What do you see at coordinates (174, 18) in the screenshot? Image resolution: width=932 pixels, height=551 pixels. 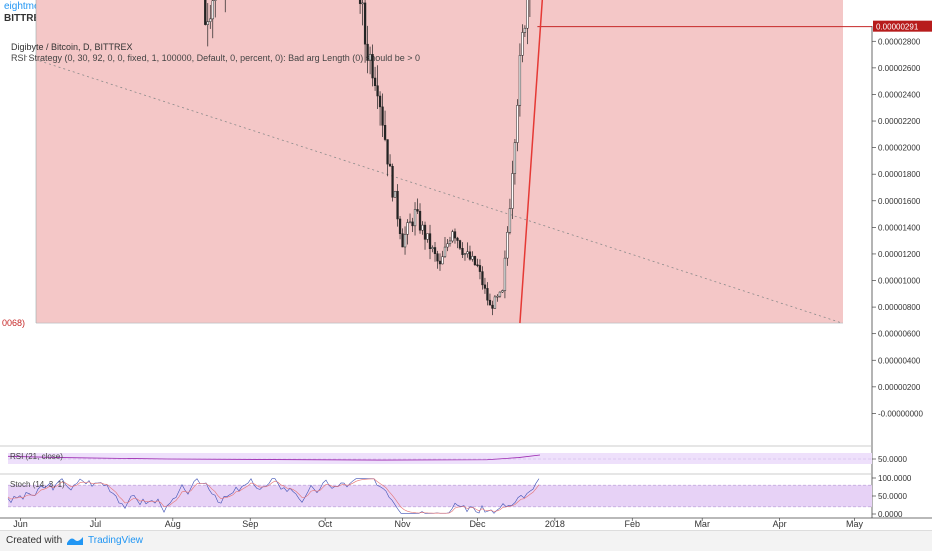 I see `change-arrow-icon: ▲` at bounding box center [174, 18].